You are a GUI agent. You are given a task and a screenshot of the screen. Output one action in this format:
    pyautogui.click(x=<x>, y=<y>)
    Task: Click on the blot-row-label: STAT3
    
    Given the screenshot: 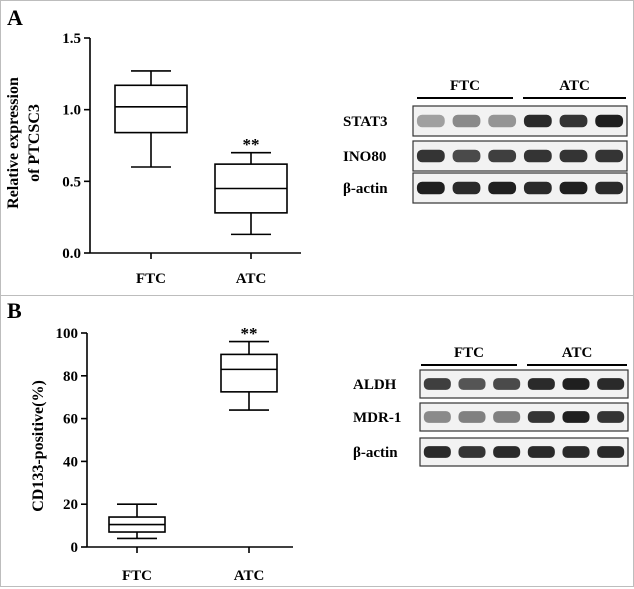 What is the action you would take?
    pyautogui.click(x=365, y=122)
    